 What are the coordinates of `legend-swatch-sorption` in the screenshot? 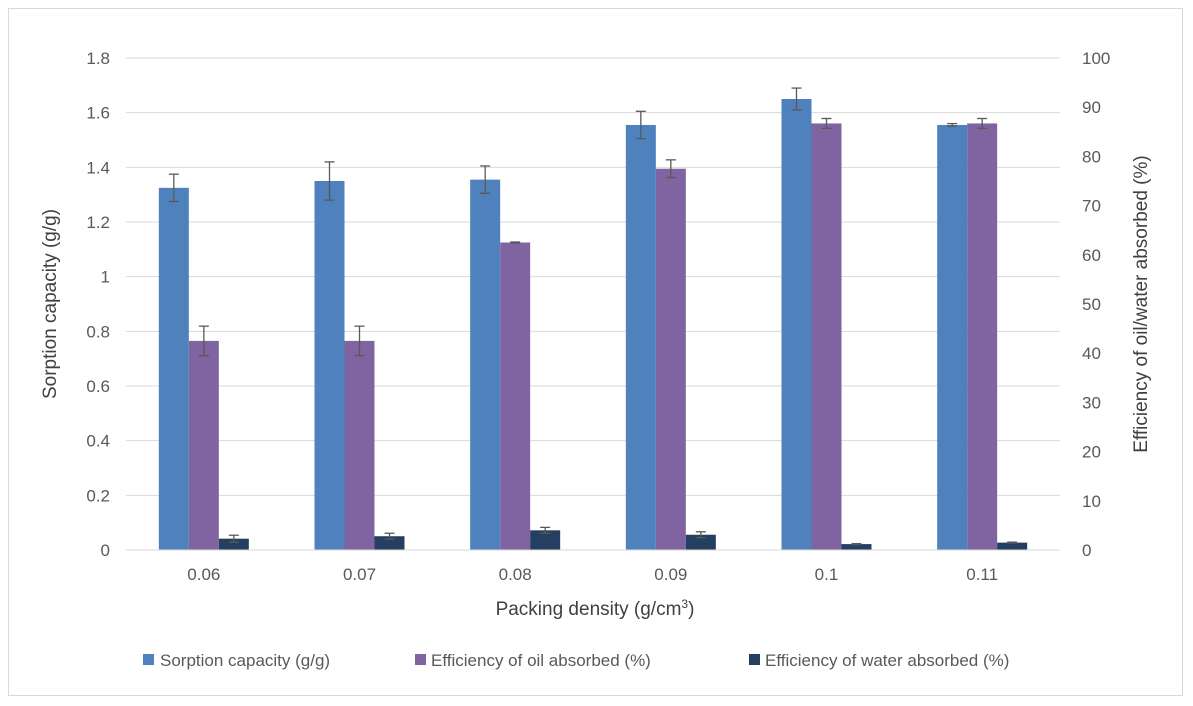 It's located at (148, 659).